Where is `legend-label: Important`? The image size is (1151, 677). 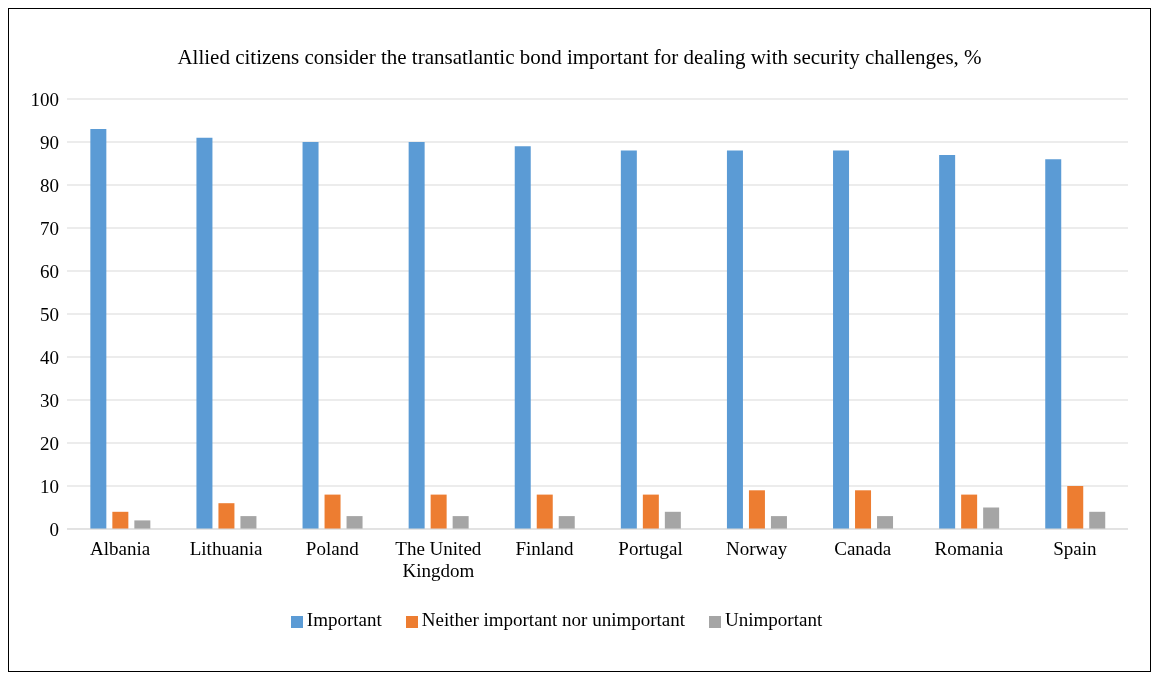
legend-label: Important is located at coordinates (344, 619).